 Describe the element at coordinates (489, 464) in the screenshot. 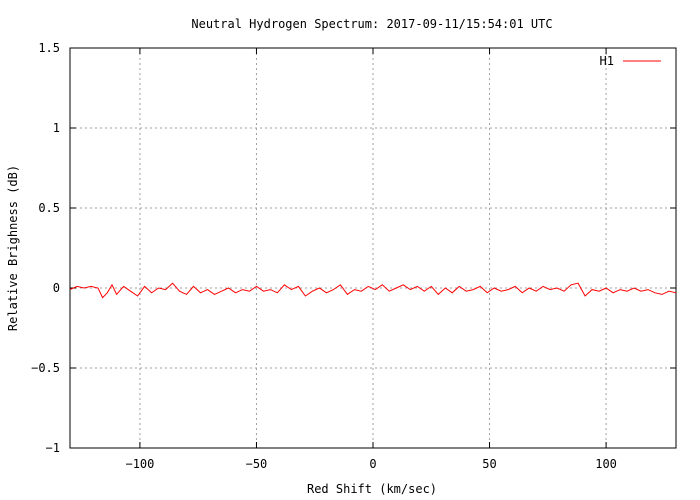

I see `x-tick-label: 50` at that location.